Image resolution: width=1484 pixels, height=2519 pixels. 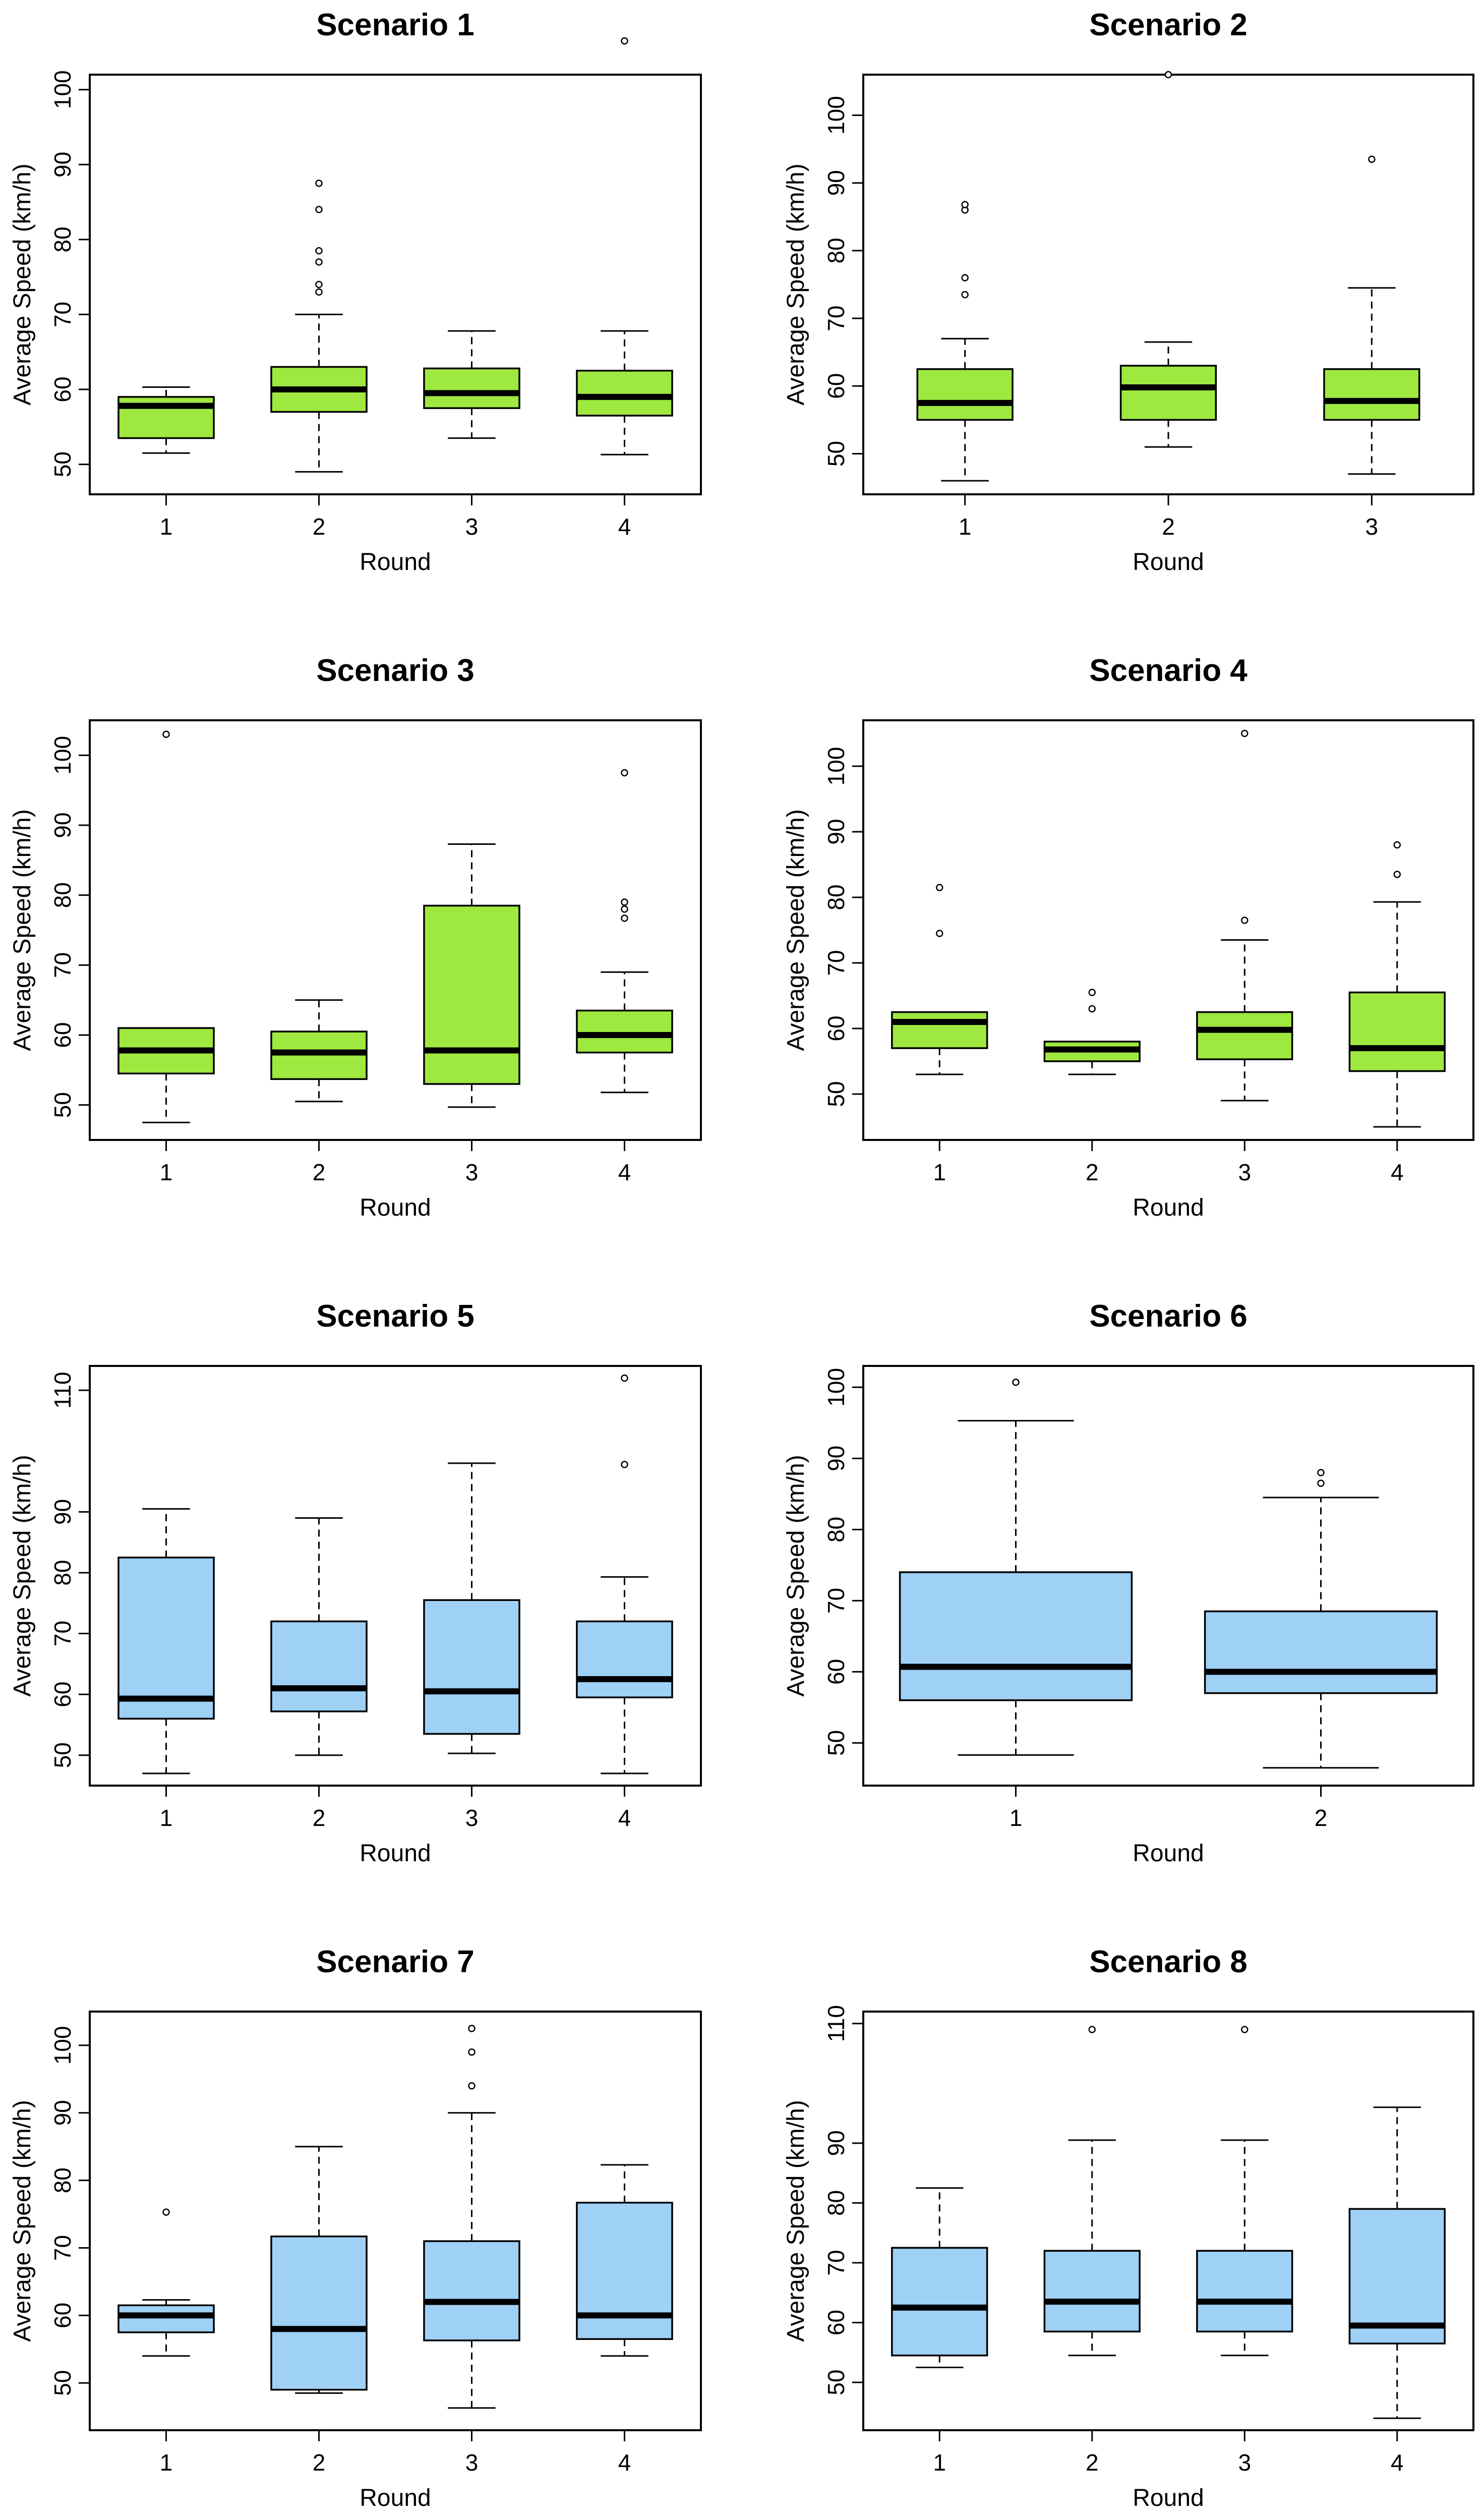 I want to click on panel-title: Scenario 6, so click(x=1168, y=1316).